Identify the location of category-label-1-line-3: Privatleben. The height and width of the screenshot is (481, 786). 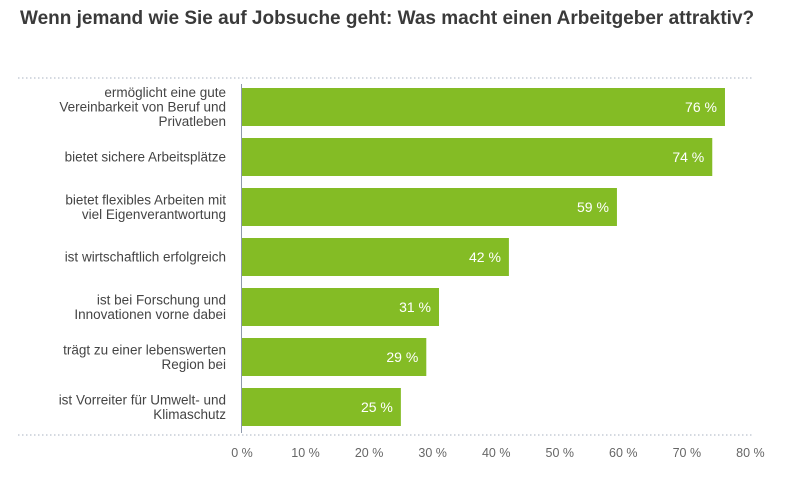
(192, 121).